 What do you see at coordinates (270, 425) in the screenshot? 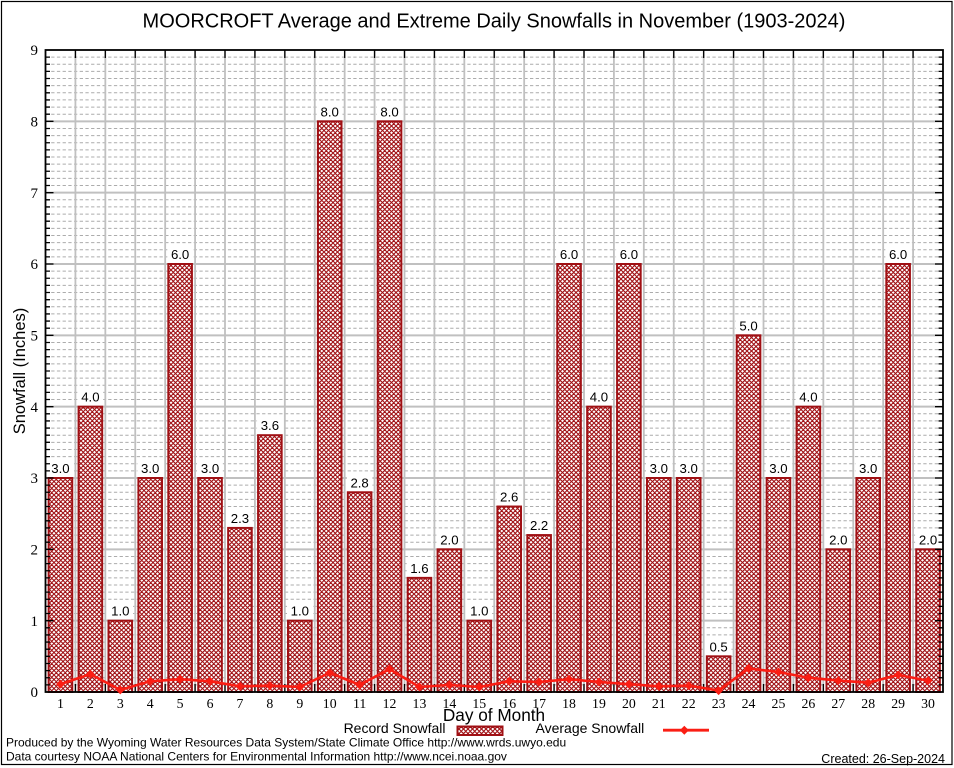
I see `svg-text: 3.6` at bounding box center [270, 425].